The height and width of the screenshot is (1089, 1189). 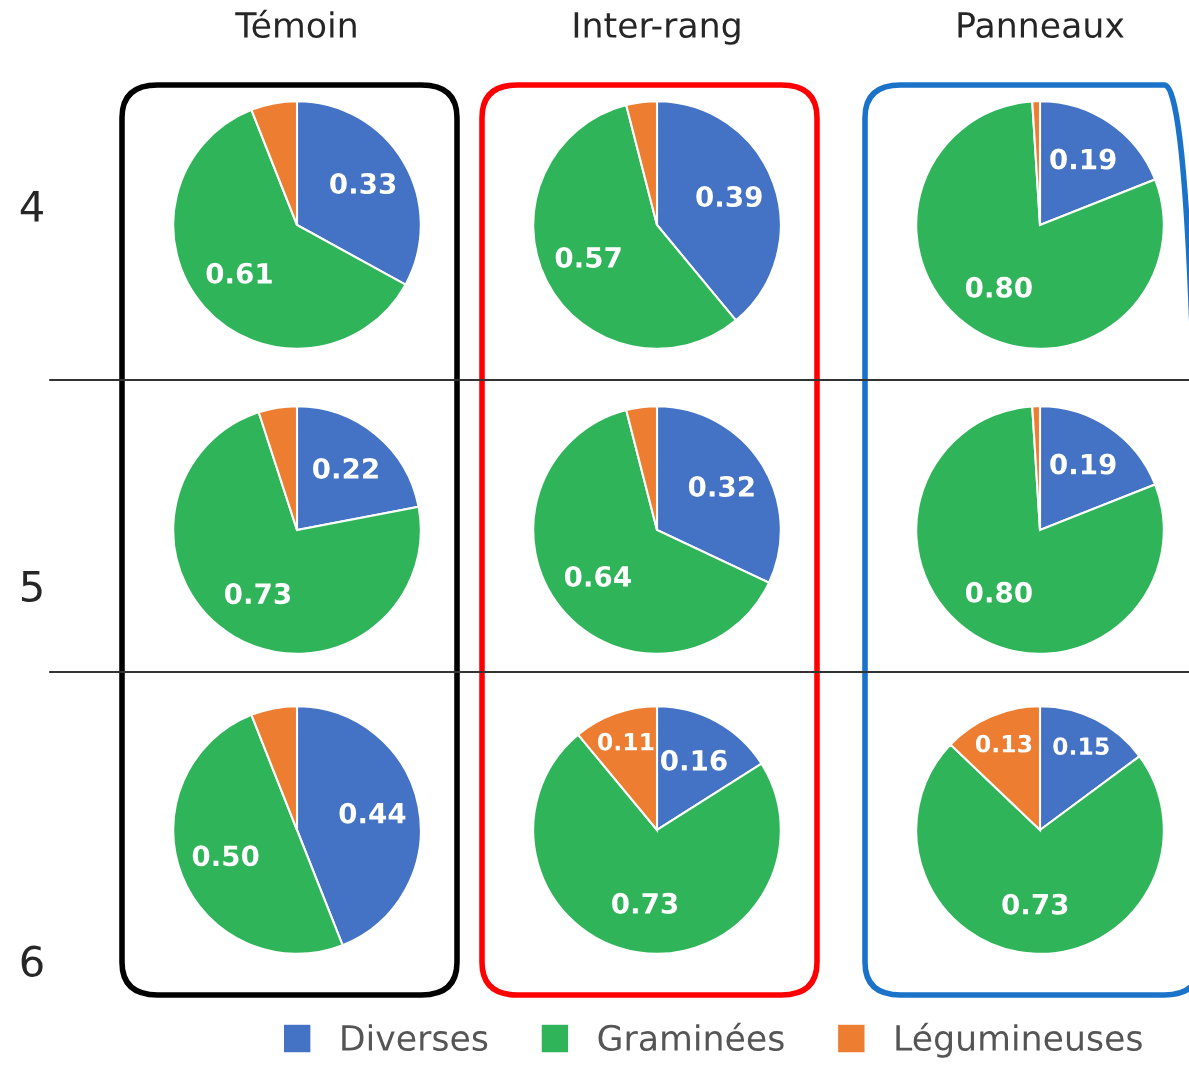 I want to click on data-label: 0.39, so click(x=729, y=197).